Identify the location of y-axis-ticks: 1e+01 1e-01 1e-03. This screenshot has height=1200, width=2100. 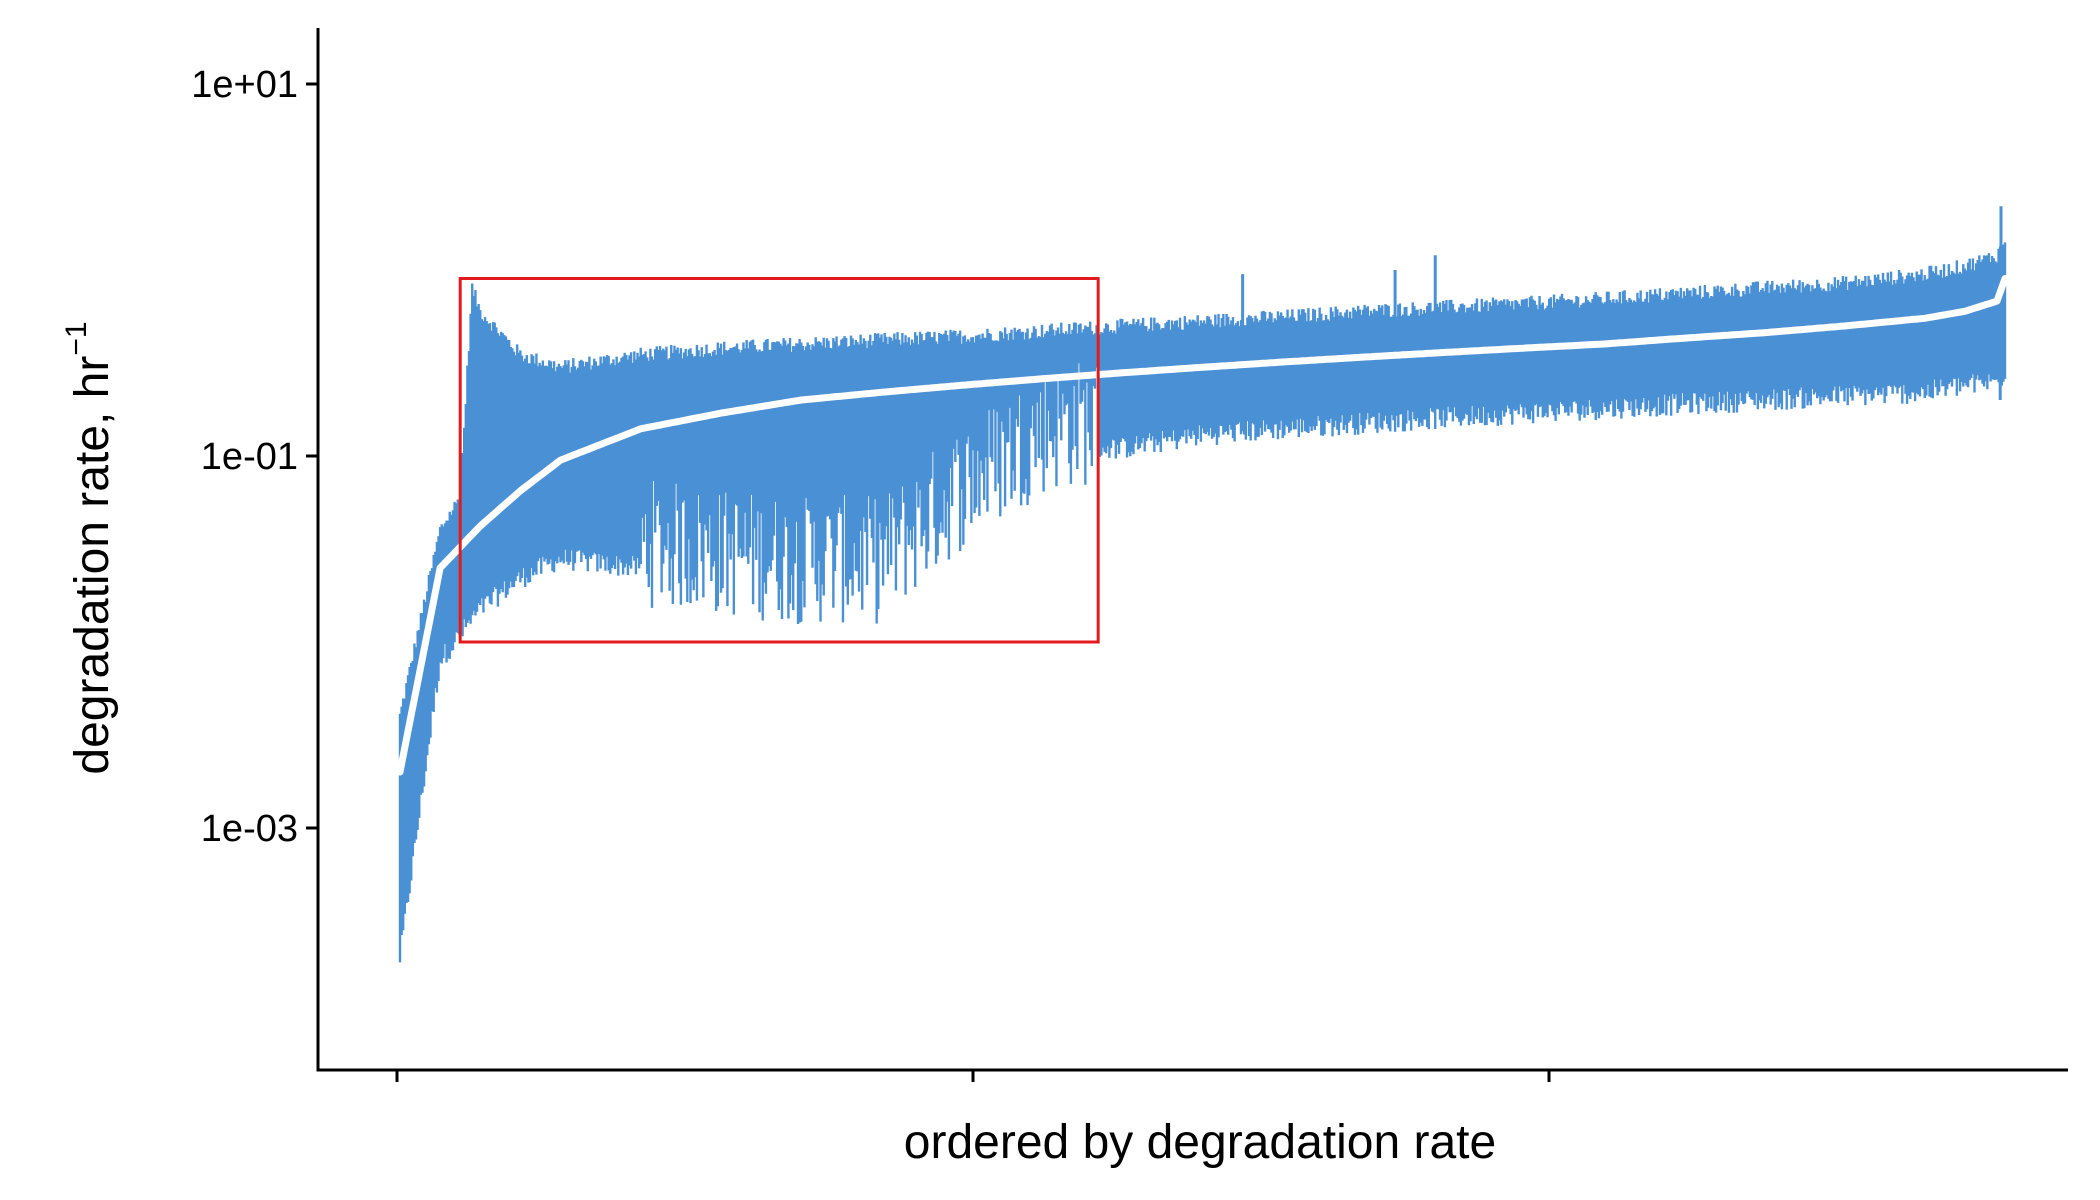
(254, 457).